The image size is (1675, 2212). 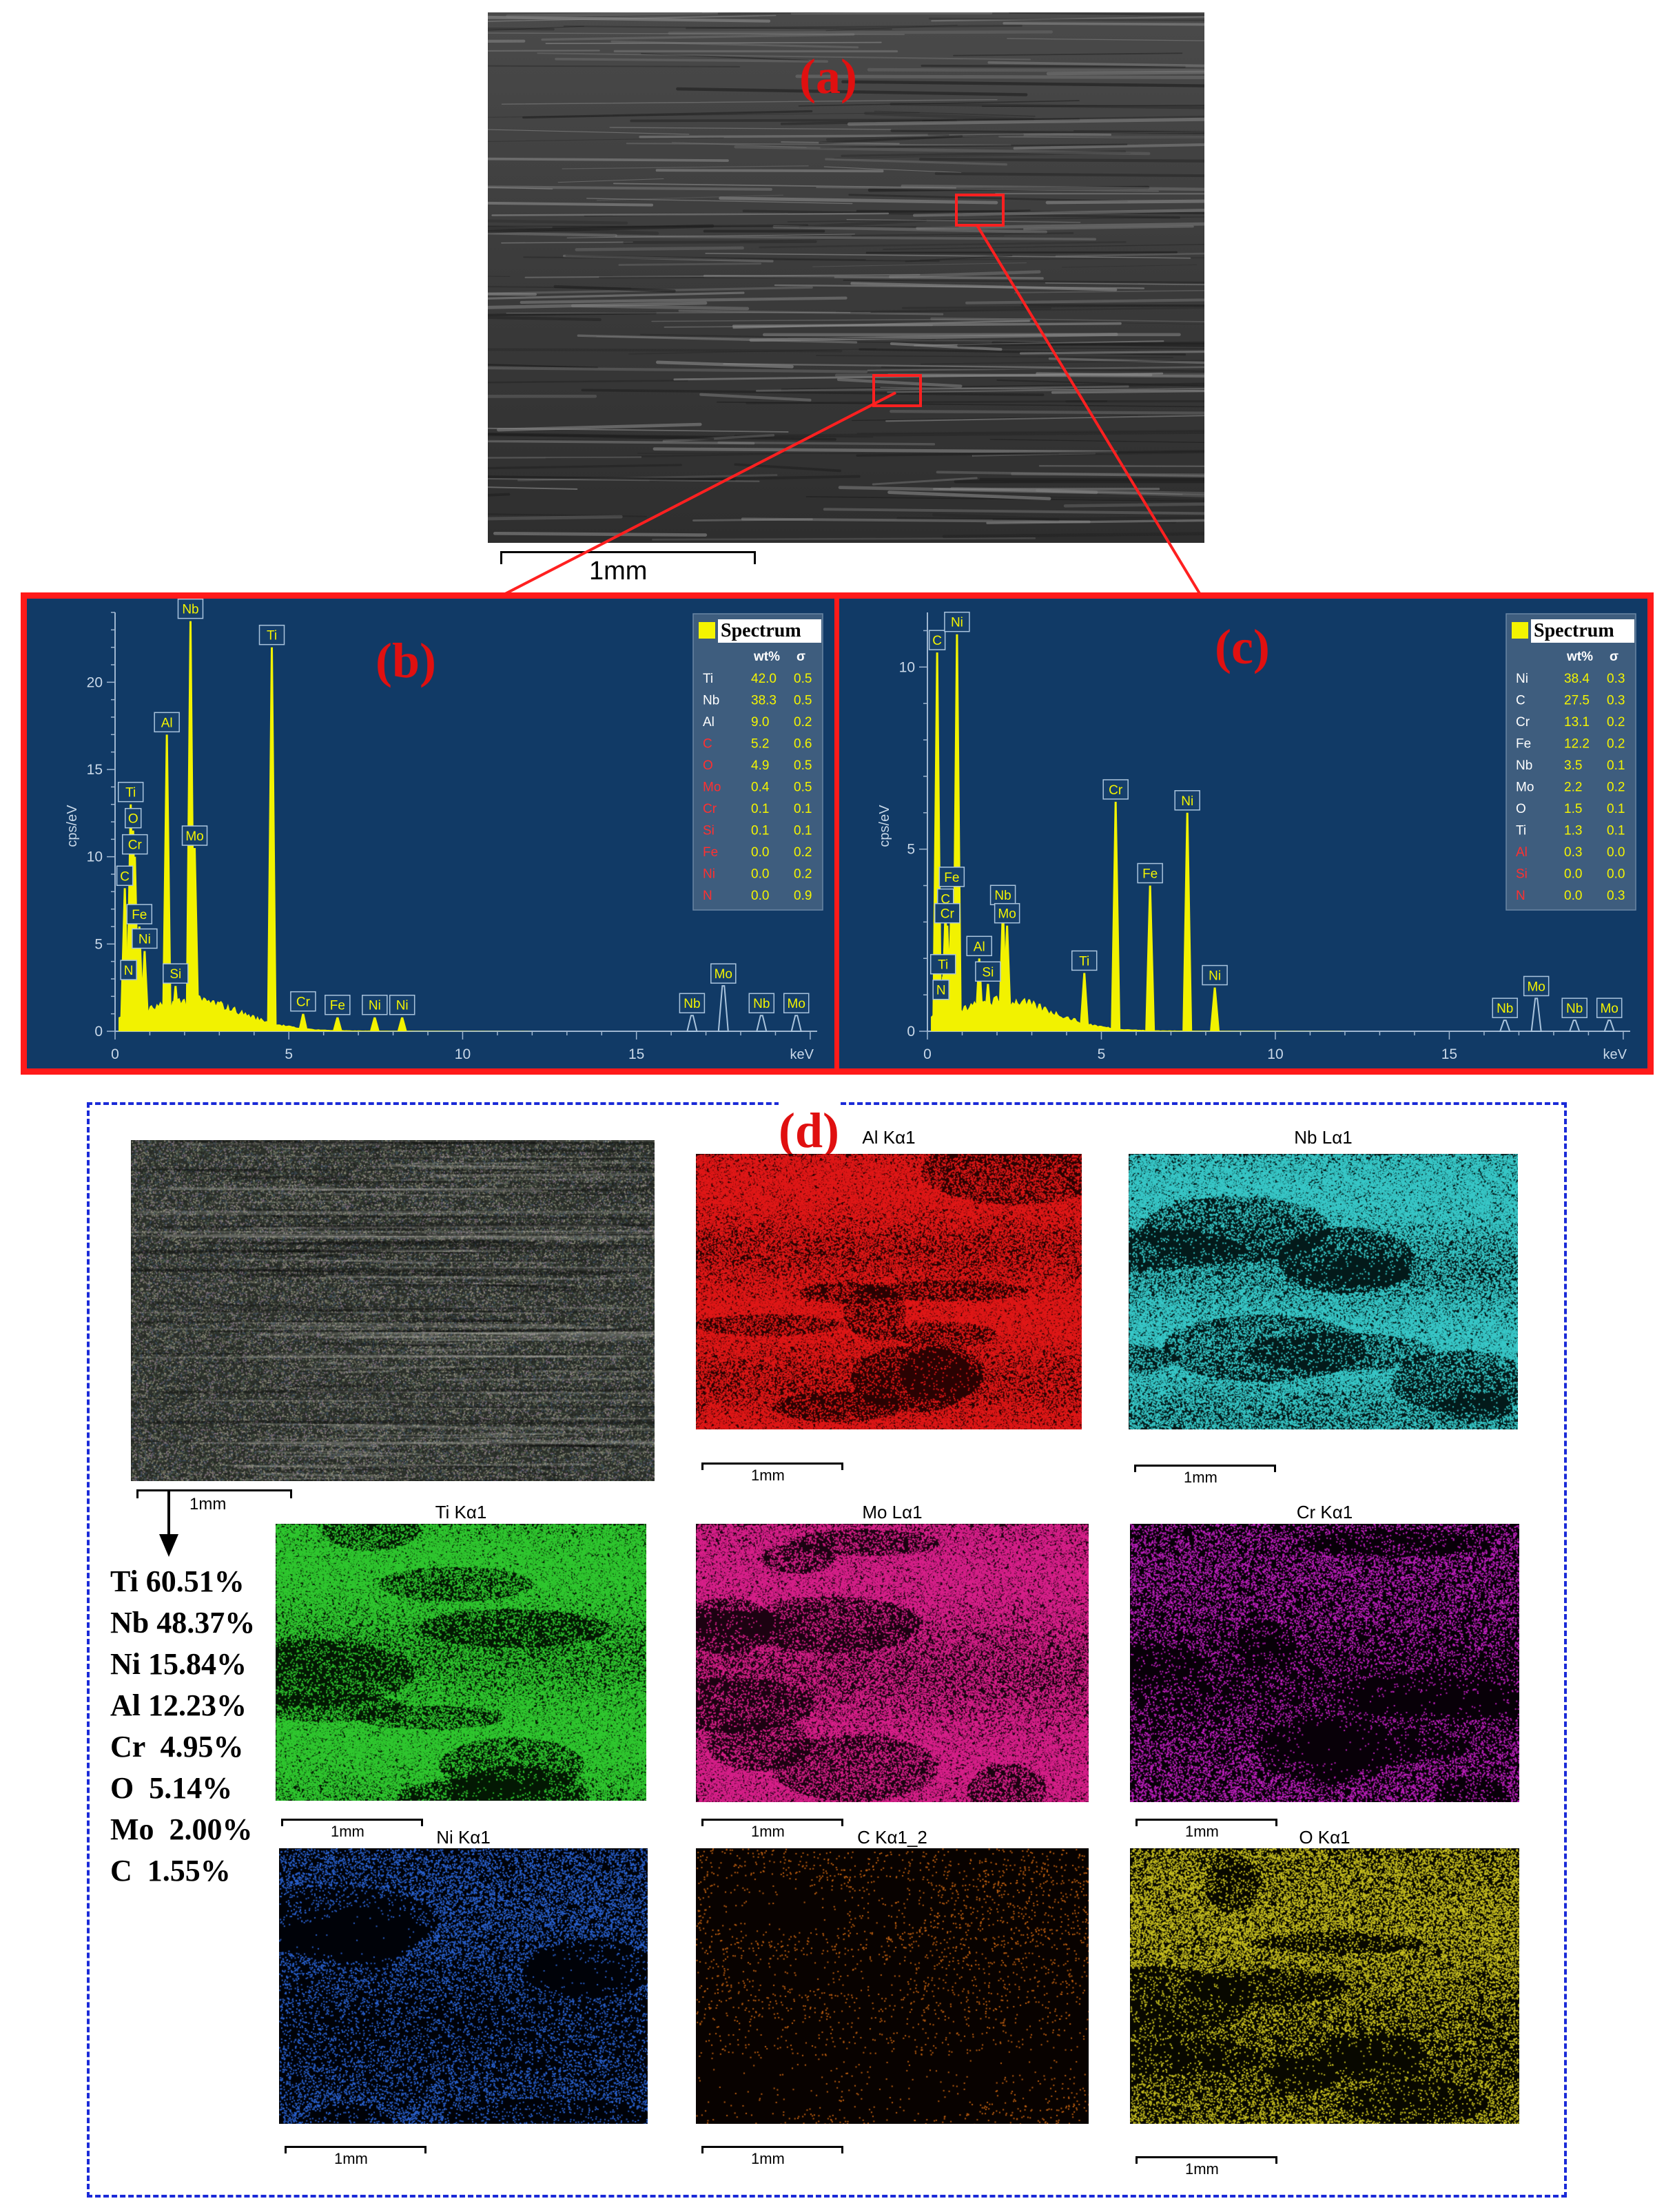 What do you see at coordinates (95, 770) in the screenshot?
I see `y-tick-label: 15` at bounding box center [95, 770].